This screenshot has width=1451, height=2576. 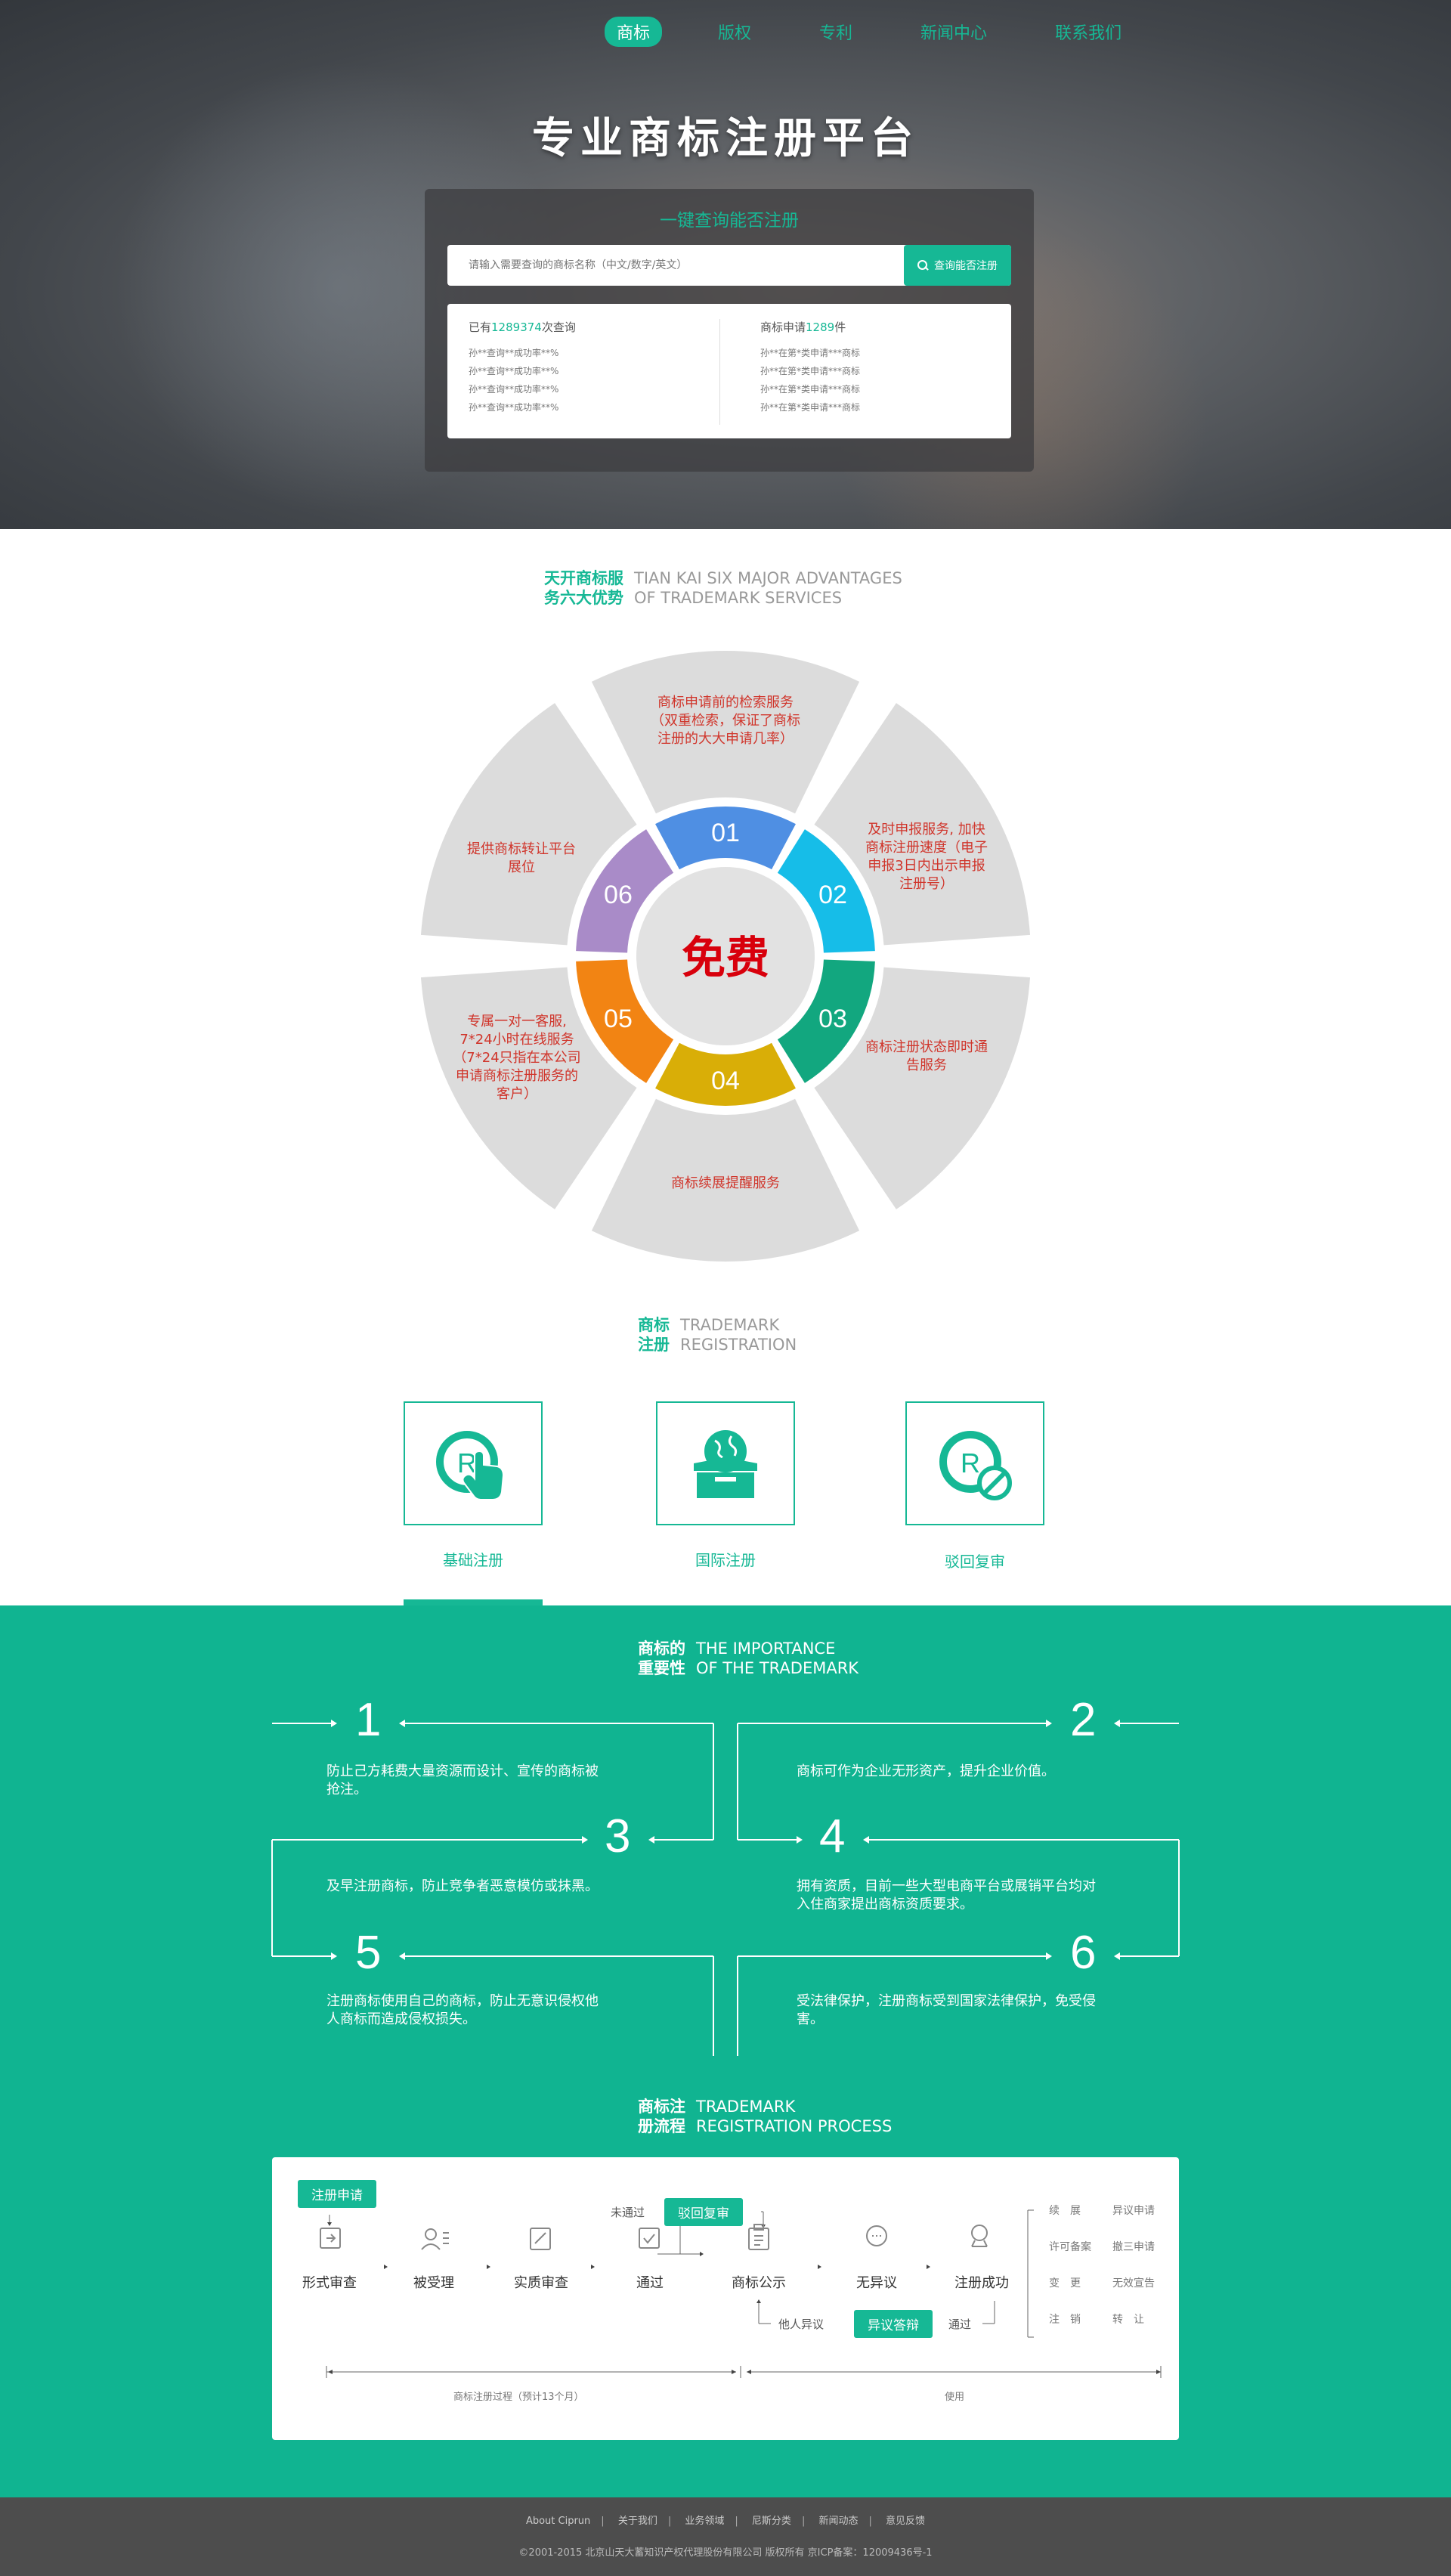 What do you see at coordinates (960, 2324) in the screenshot?
I see `pass-label: 通过` at bounding box center [960, 2324].